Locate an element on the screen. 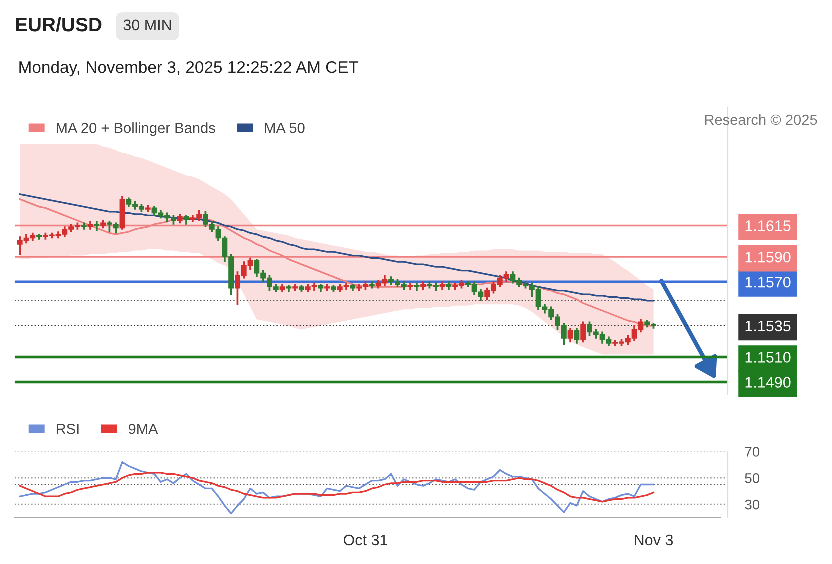 Image resolution: width=832 pixels, height=564 pixels. y-tick-label: 50 is located at coordinates (752, 478).